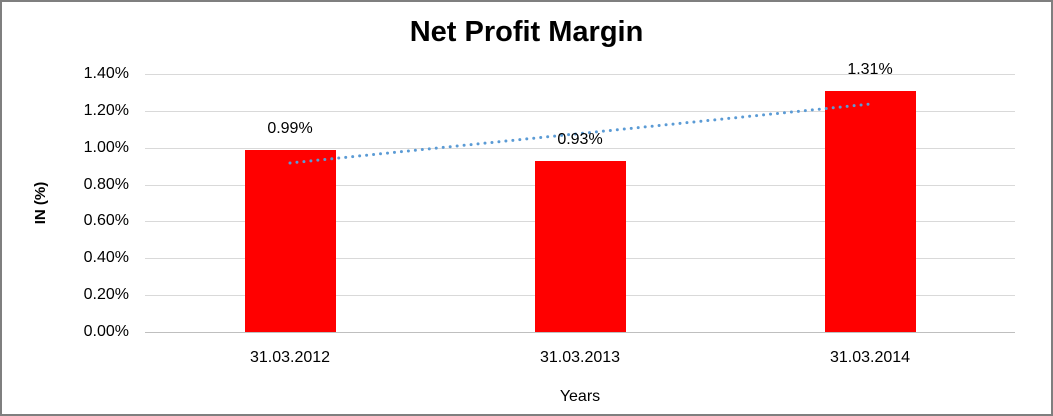 This screenshot has height=416, width=1053. What do you see at coordinates (106, 258) in the screenshot?
I see `y-tick-label: 0.40%` at bounding box center [106, 258].